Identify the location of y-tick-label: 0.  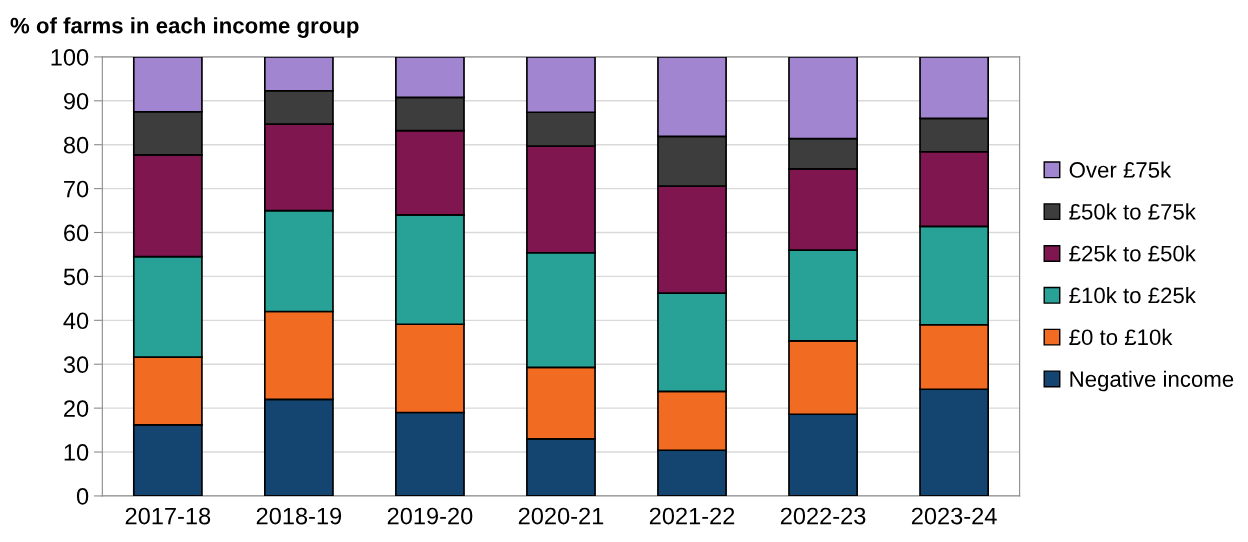
(82, 496).